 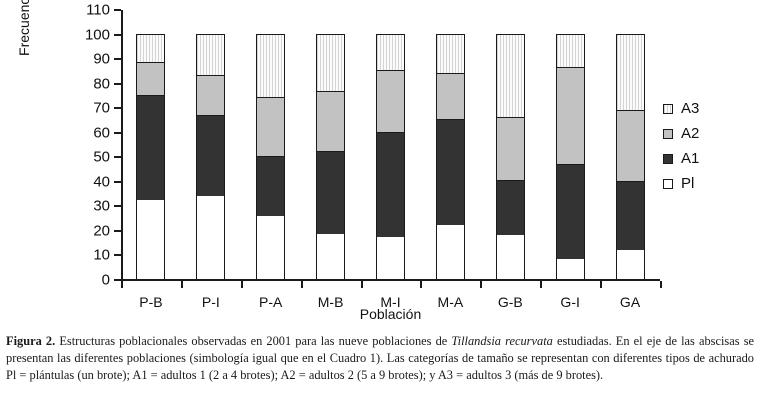 What do you see at coordinates (97, 35) in the screenshot?
I see `y-tick-label: 100` at bounding box center [97, 35].